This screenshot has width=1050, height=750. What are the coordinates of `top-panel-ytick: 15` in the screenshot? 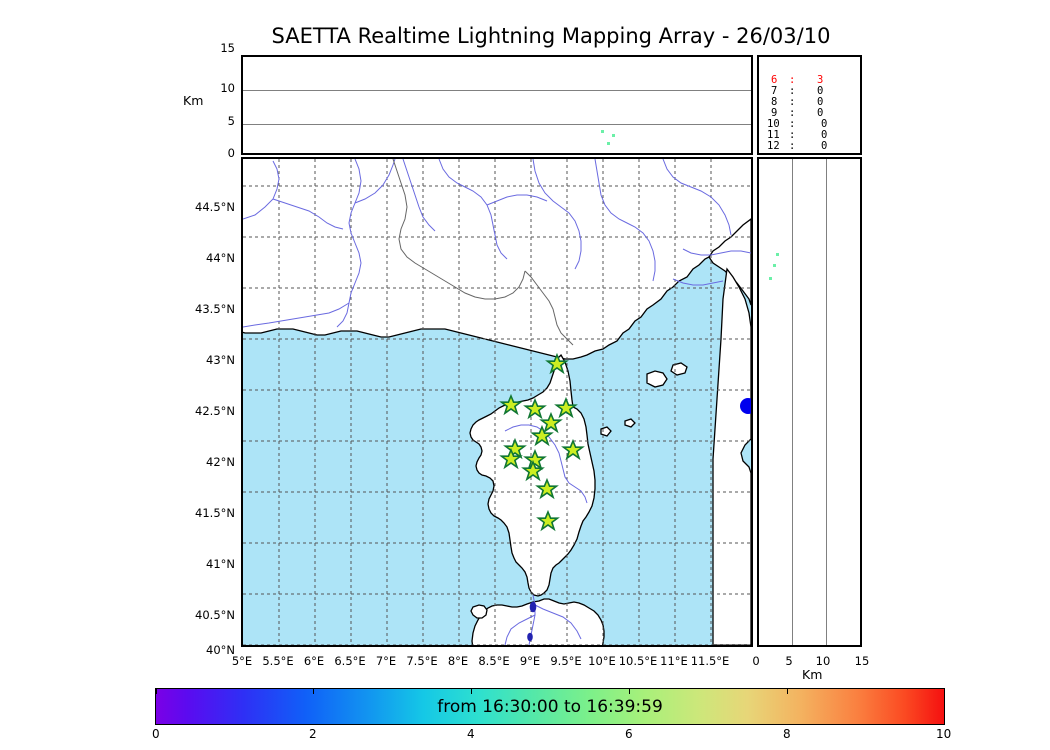 It's located at (227, 48).